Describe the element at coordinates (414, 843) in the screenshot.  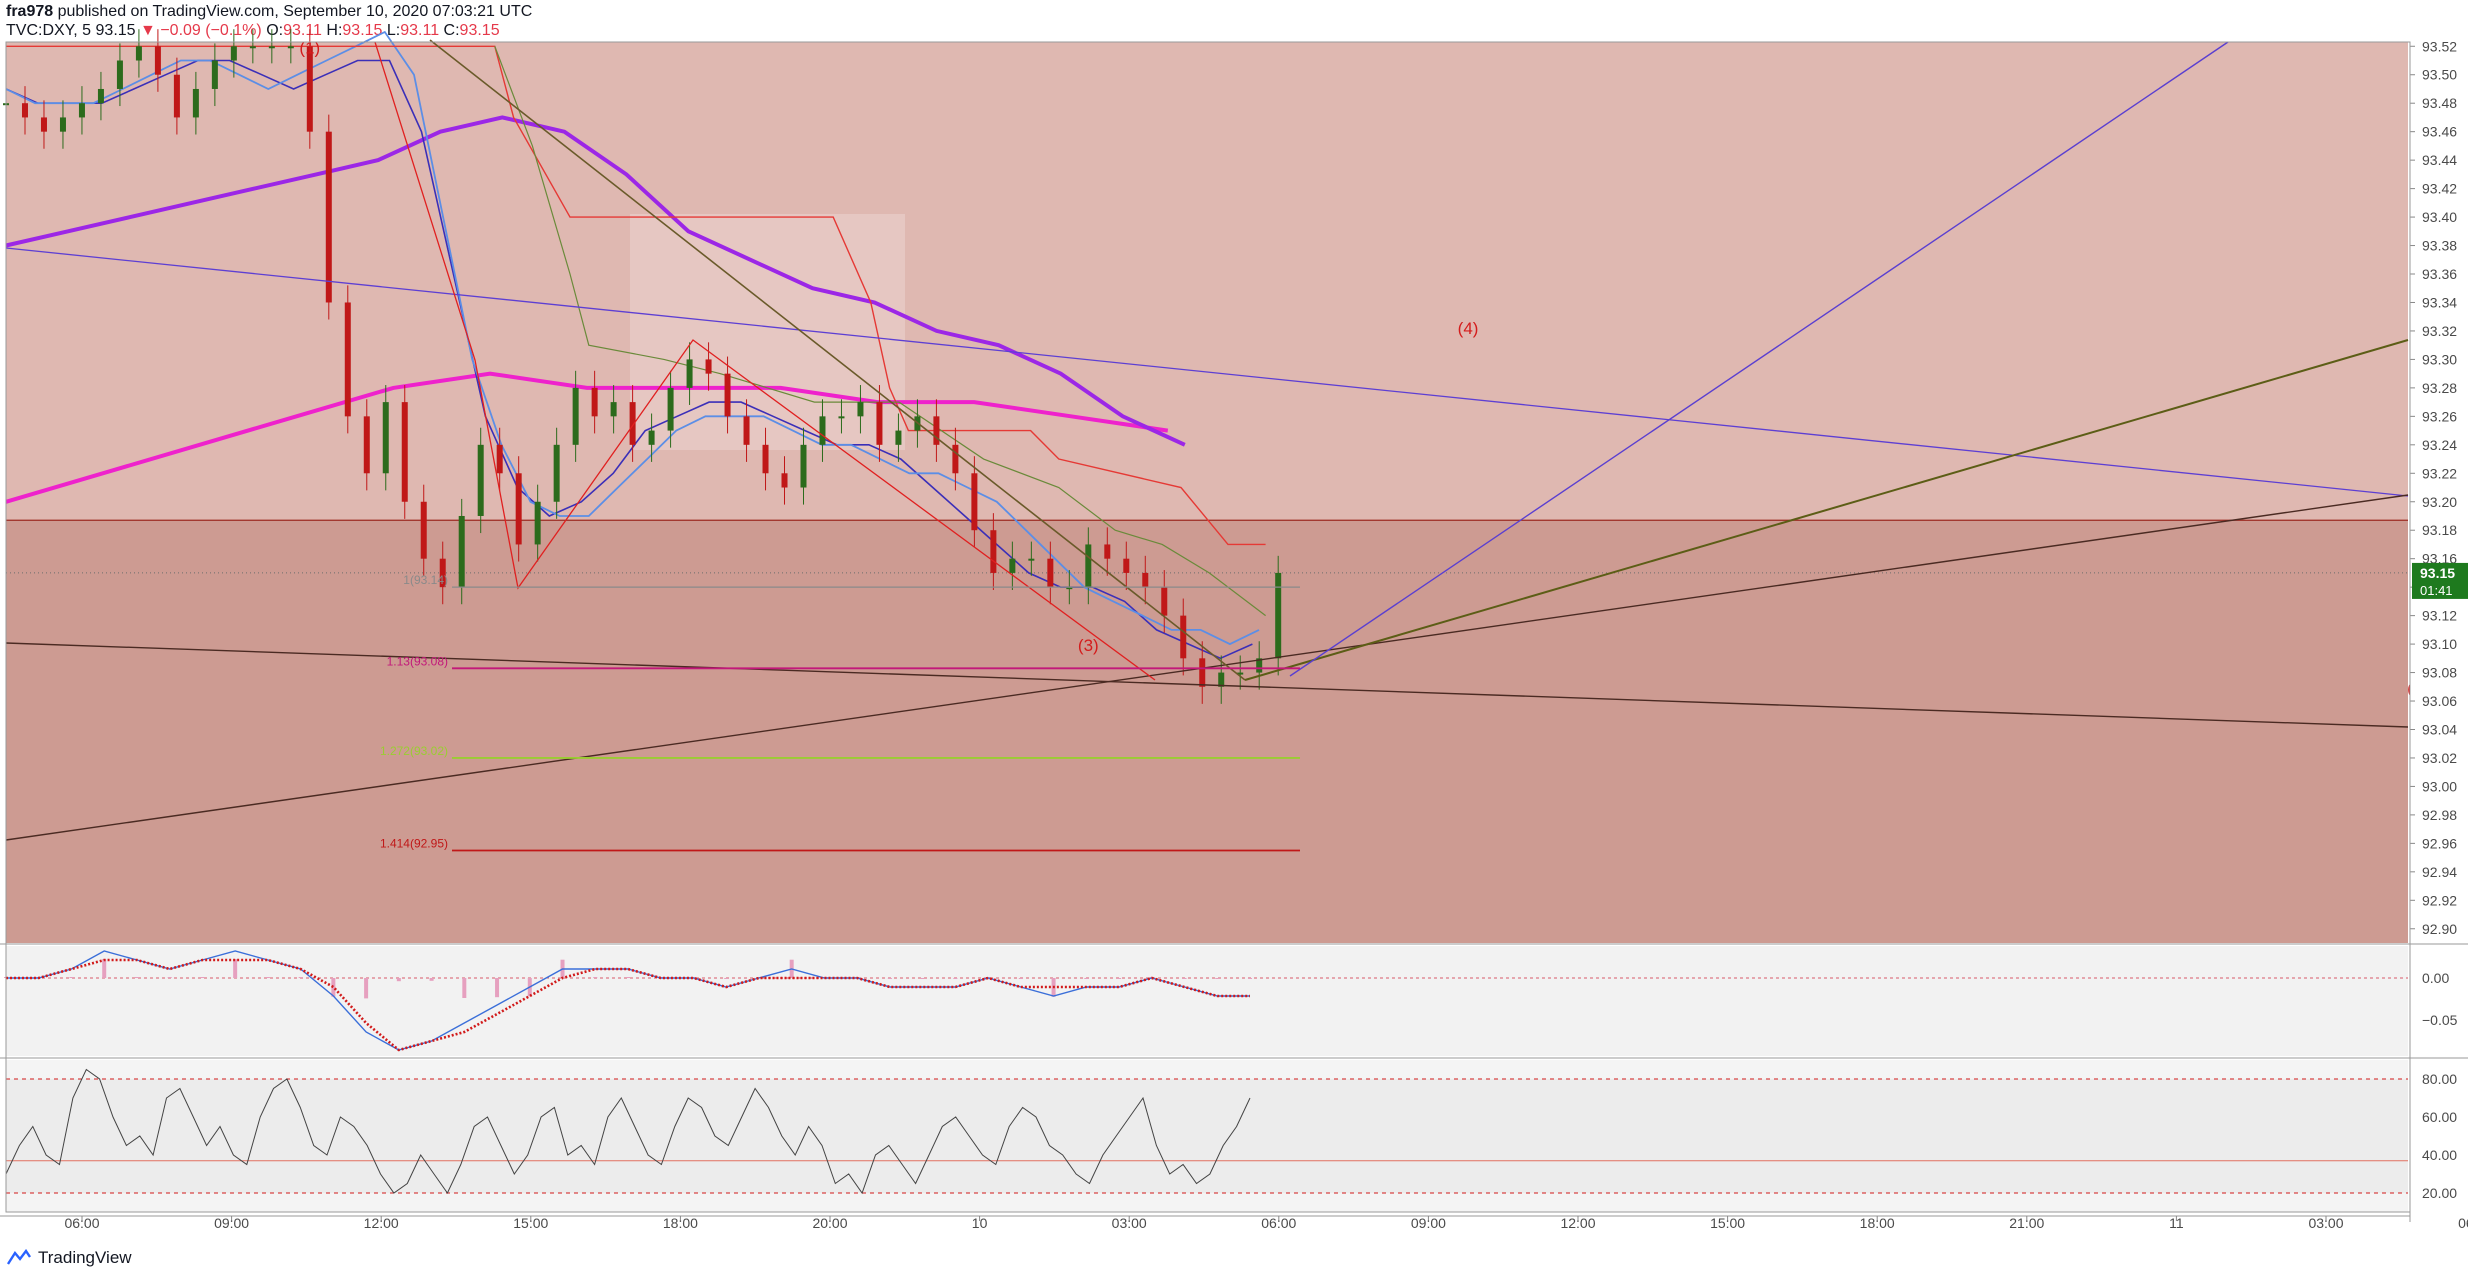
I see `fib-level-label: 1.414(92.95)` at that location.